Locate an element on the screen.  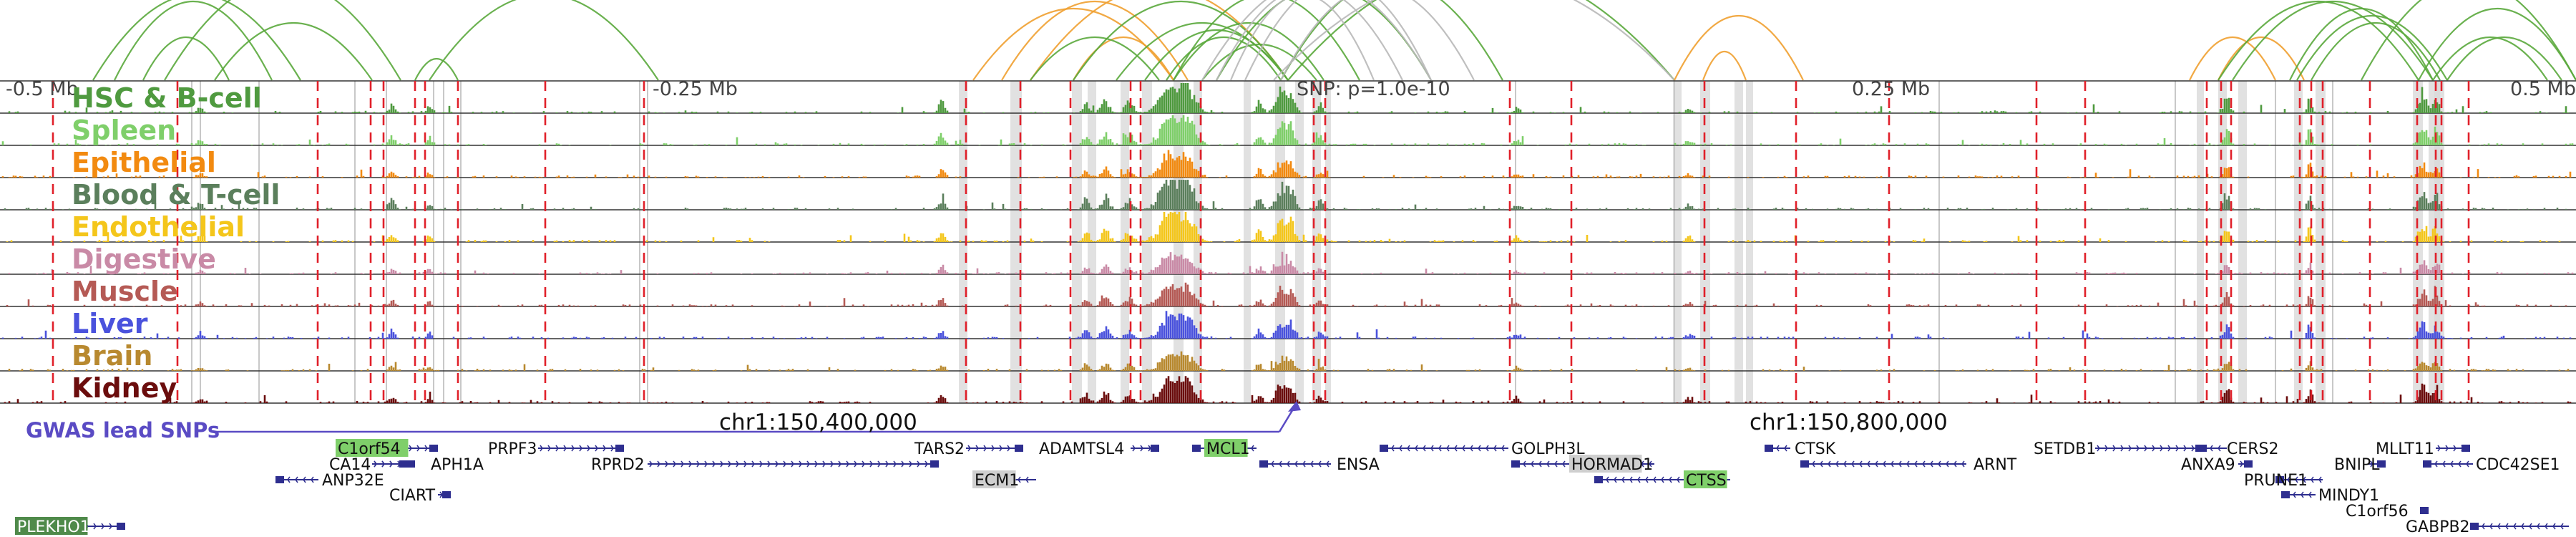
gene-model: APH1A is located at coordinates (428, 465).